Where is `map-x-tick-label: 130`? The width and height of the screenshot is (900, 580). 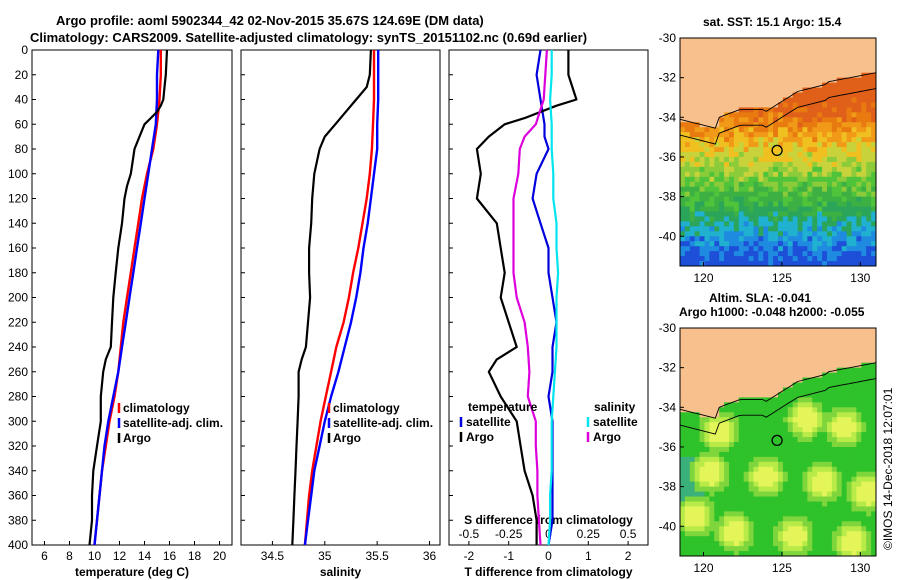
map-x-tick-label: 130 is located at coordinates (860, 568).